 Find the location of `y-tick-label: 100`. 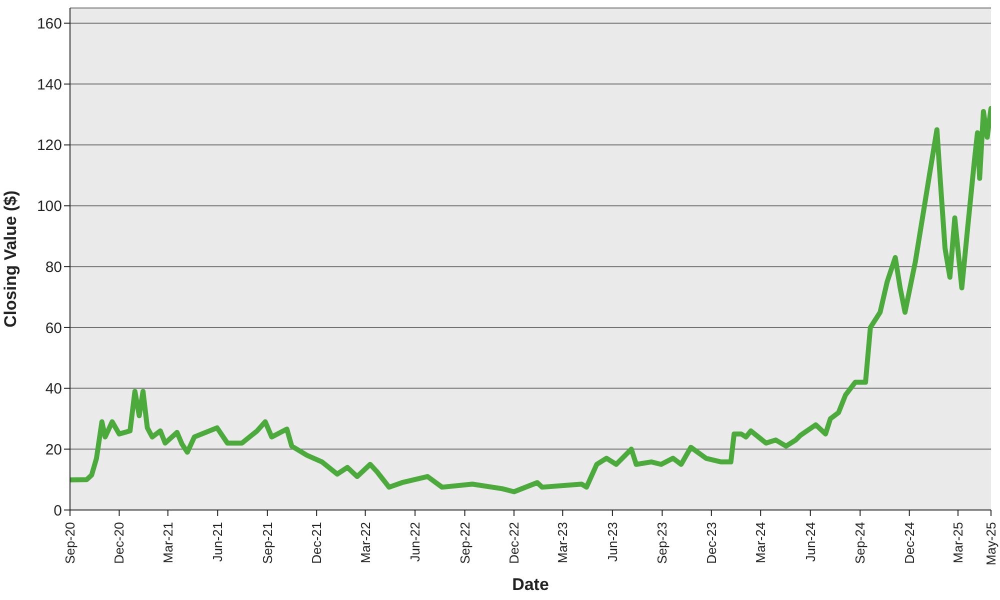

y-tick-label: 100 is located at coordinates (49, 207).